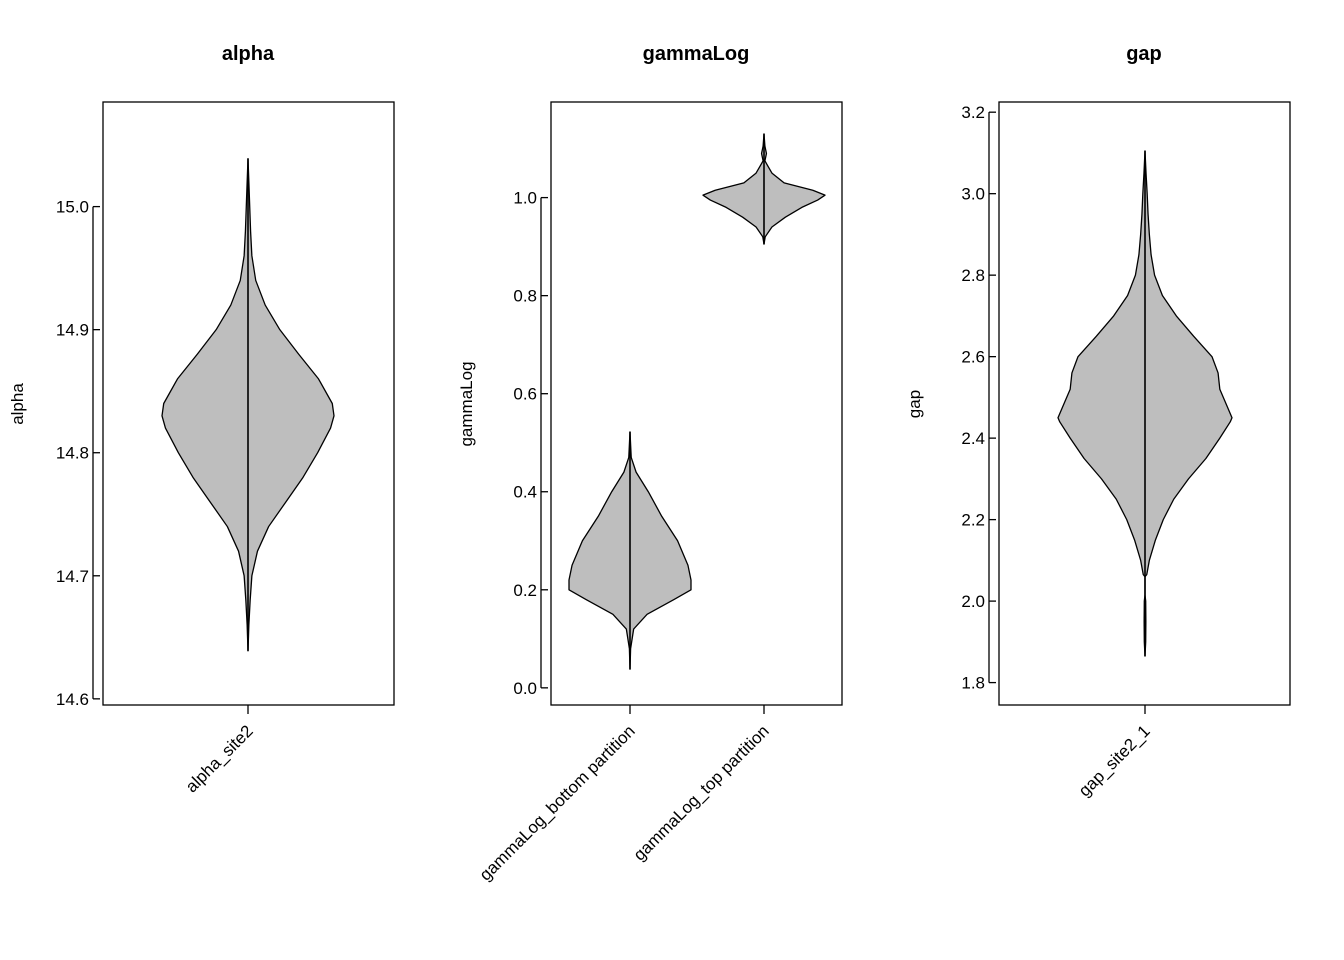 This screenshot has width=1344, height=960. I want to click on gap-y-tick-label: 2.2, so click(973, 520).